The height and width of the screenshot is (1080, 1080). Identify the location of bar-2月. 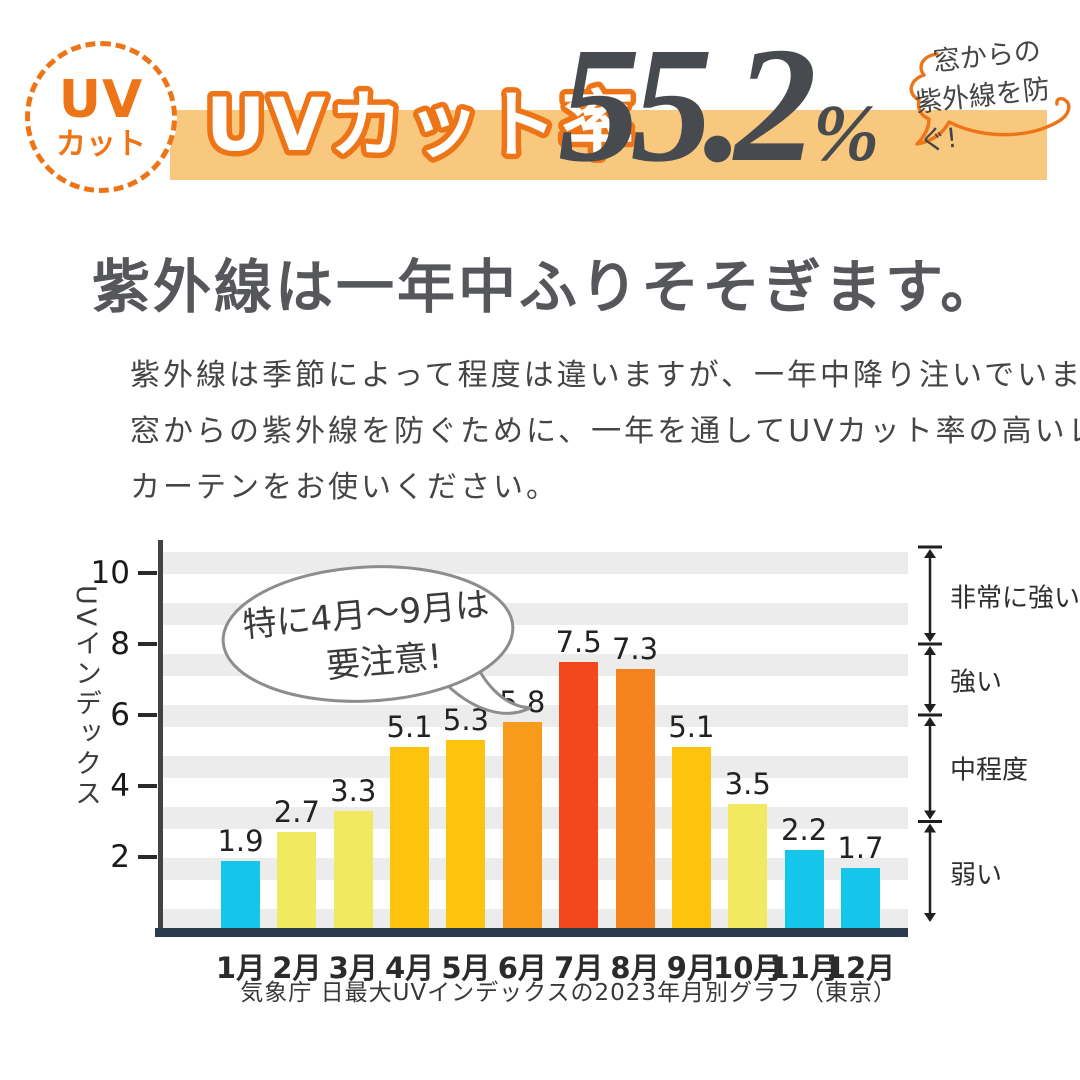
(297, 880).